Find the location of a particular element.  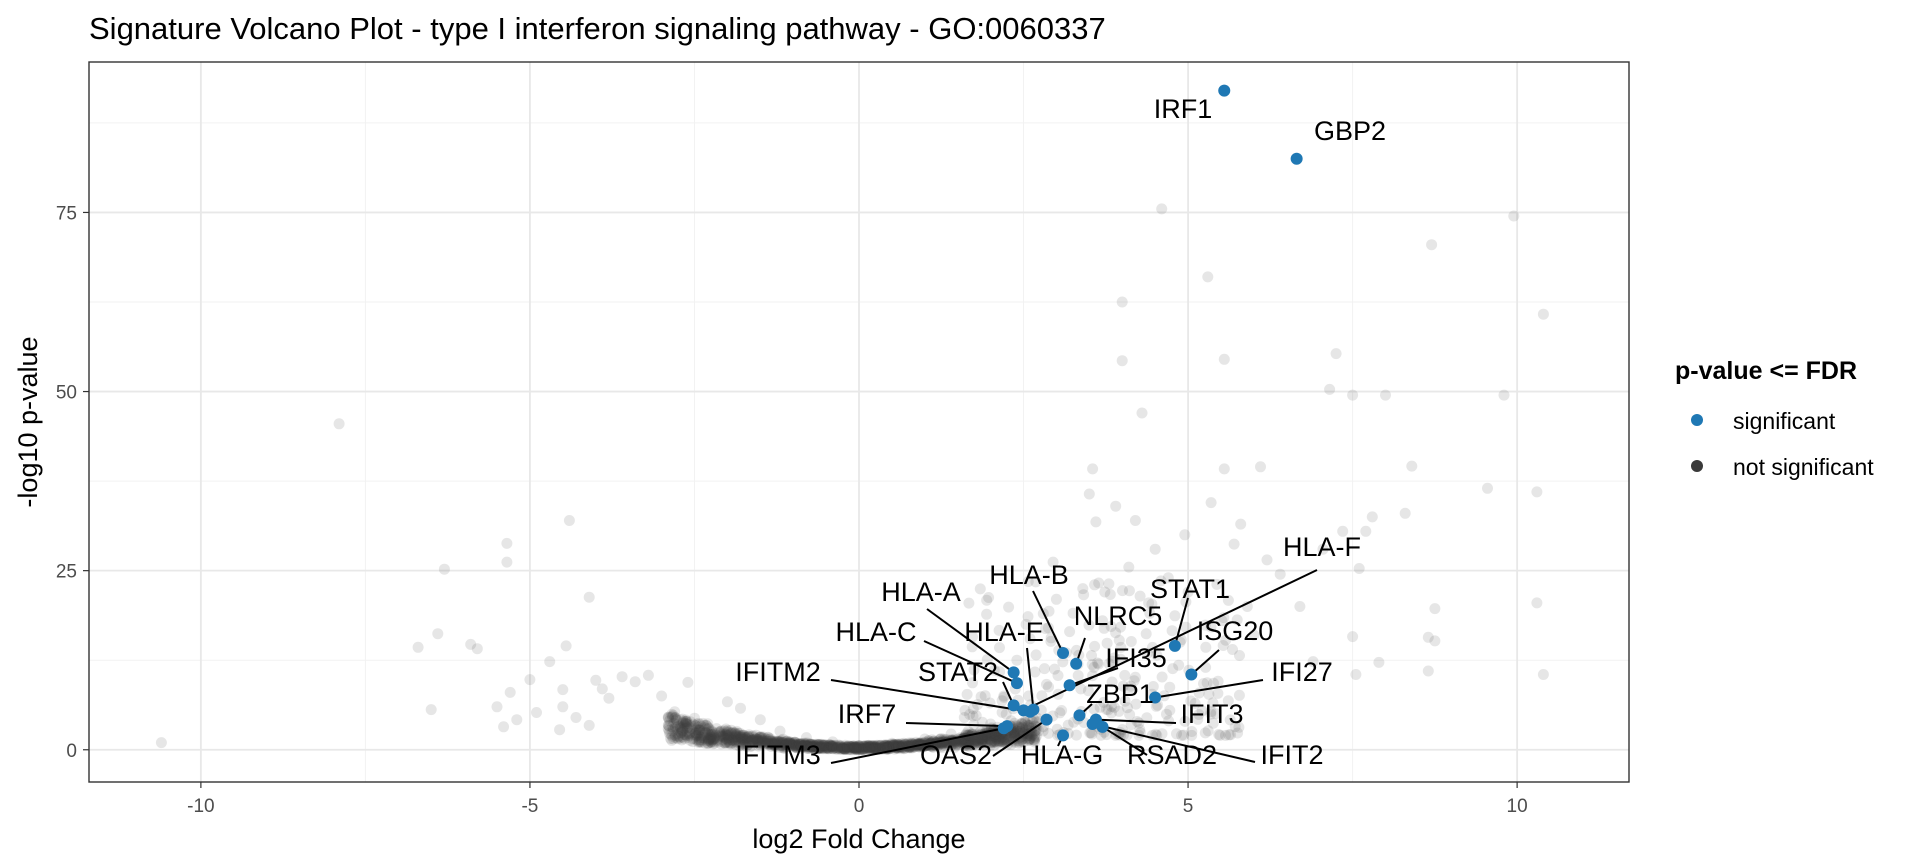

leader-line is located at coordinates (1124, 740).